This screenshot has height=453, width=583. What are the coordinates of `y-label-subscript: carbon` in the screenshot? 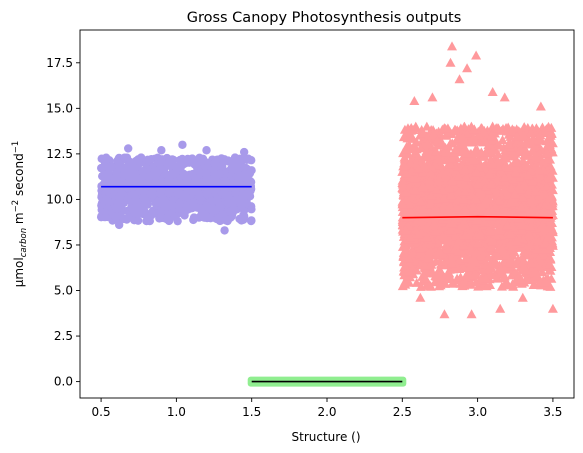 It's located at (24, 242).